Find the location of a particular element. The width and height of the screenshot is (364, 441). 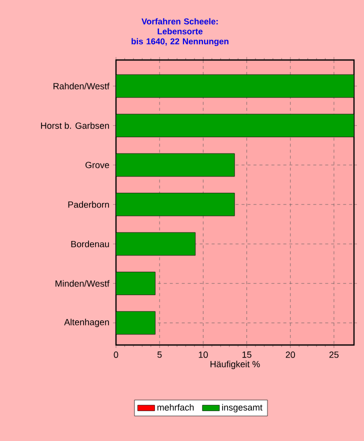

chart-subtitle: bis 1640, 22 Nennungen is located at coordinates (180, 42).